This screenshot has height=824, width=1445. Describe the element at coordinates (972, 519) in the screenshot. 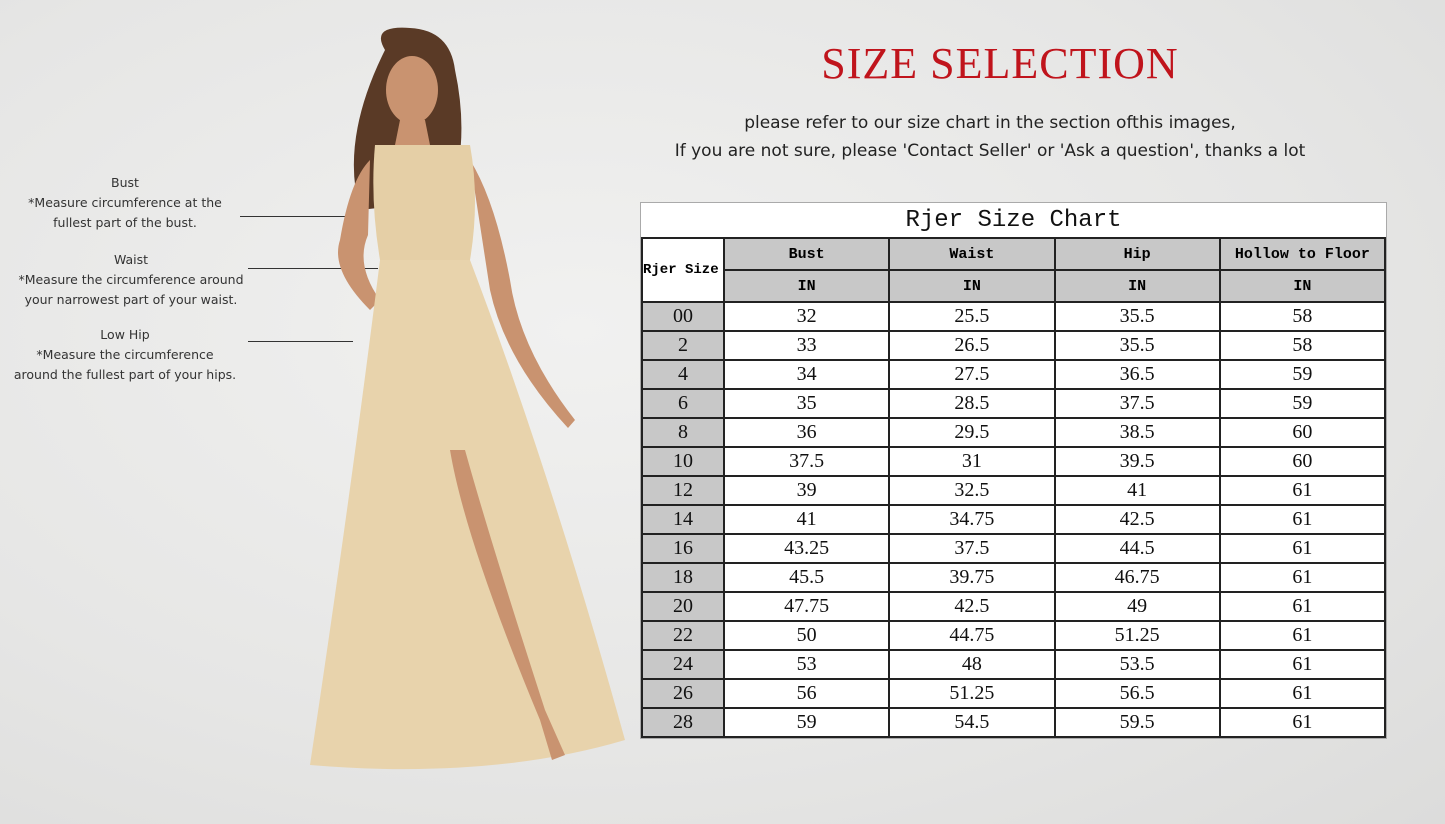

I see `value-cell: 34.75` at that location.